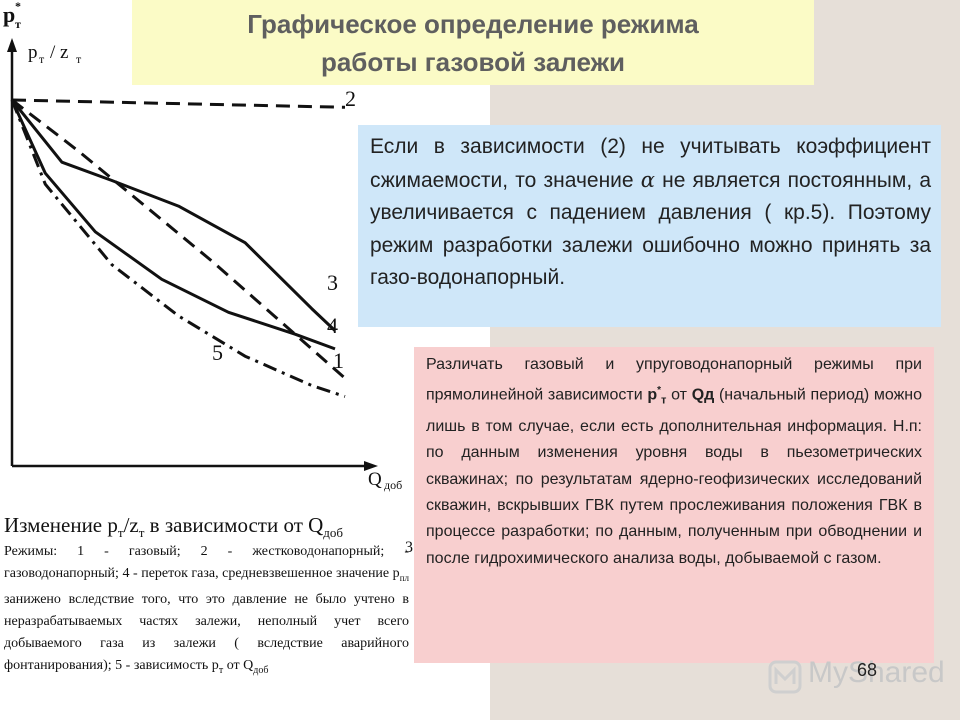 The image size is (960, 720). Describe the element at coordinates (131, 525) in the screenshot. I see `caption-title-b: /z` at that location.